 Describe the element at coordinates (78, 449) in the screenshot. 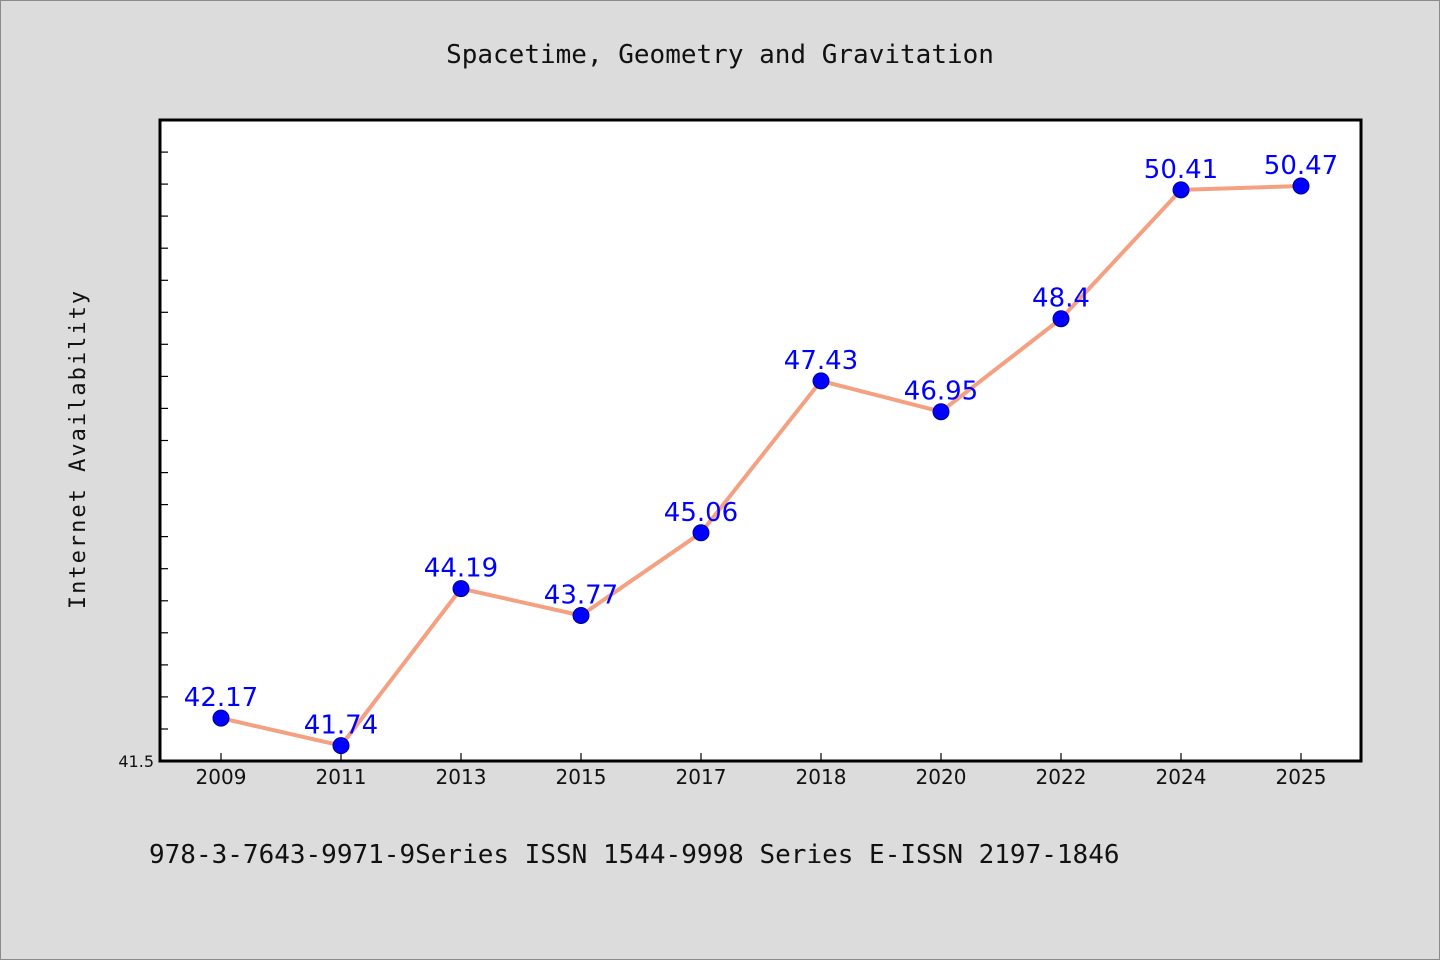

I see `y-axis-label: Internet Availability` at that location.